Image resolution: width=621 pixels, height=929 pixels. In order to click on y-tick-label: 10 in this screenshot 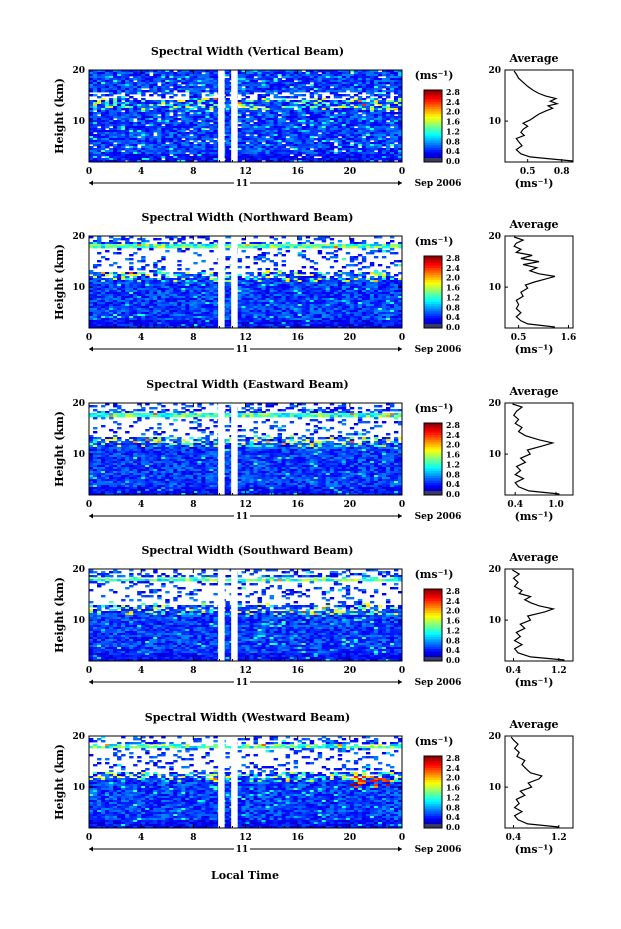, I will do `click(78, 788)`.